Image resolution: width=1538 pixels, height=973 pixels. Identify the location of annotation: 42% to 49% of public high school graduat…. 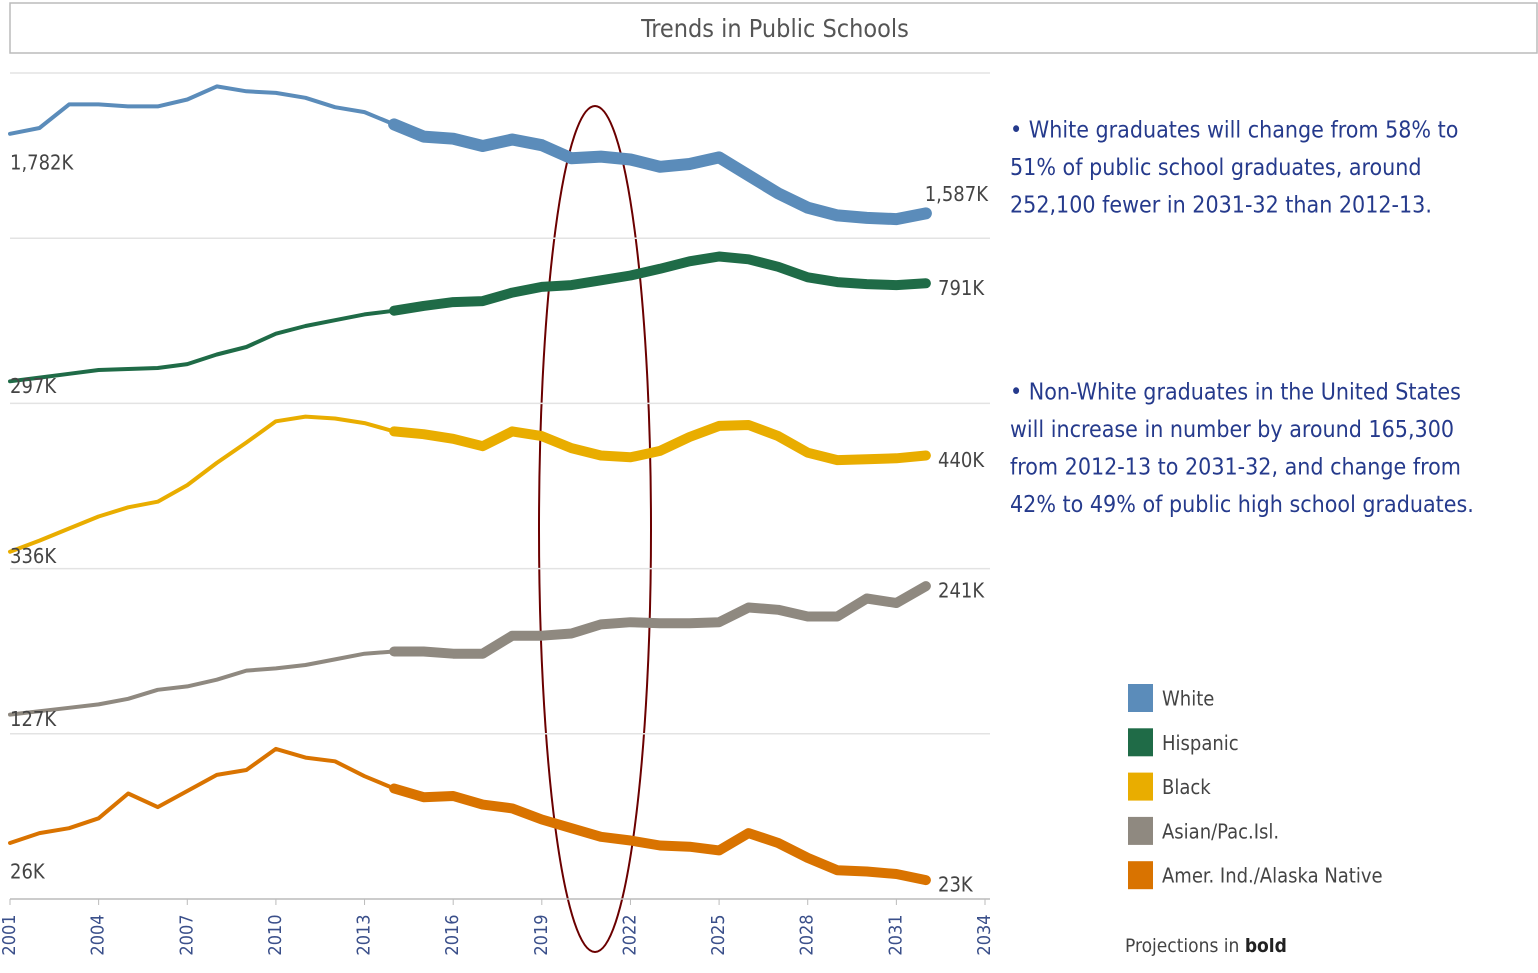
(1242, 505).